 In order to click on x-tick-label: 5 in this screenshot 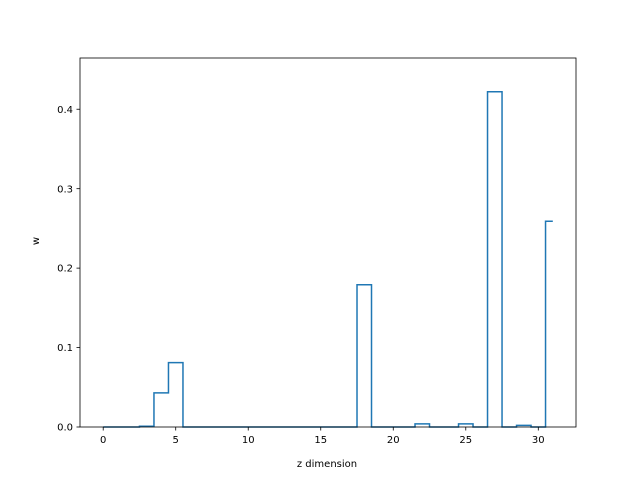, I will do `click(176, 440)`.